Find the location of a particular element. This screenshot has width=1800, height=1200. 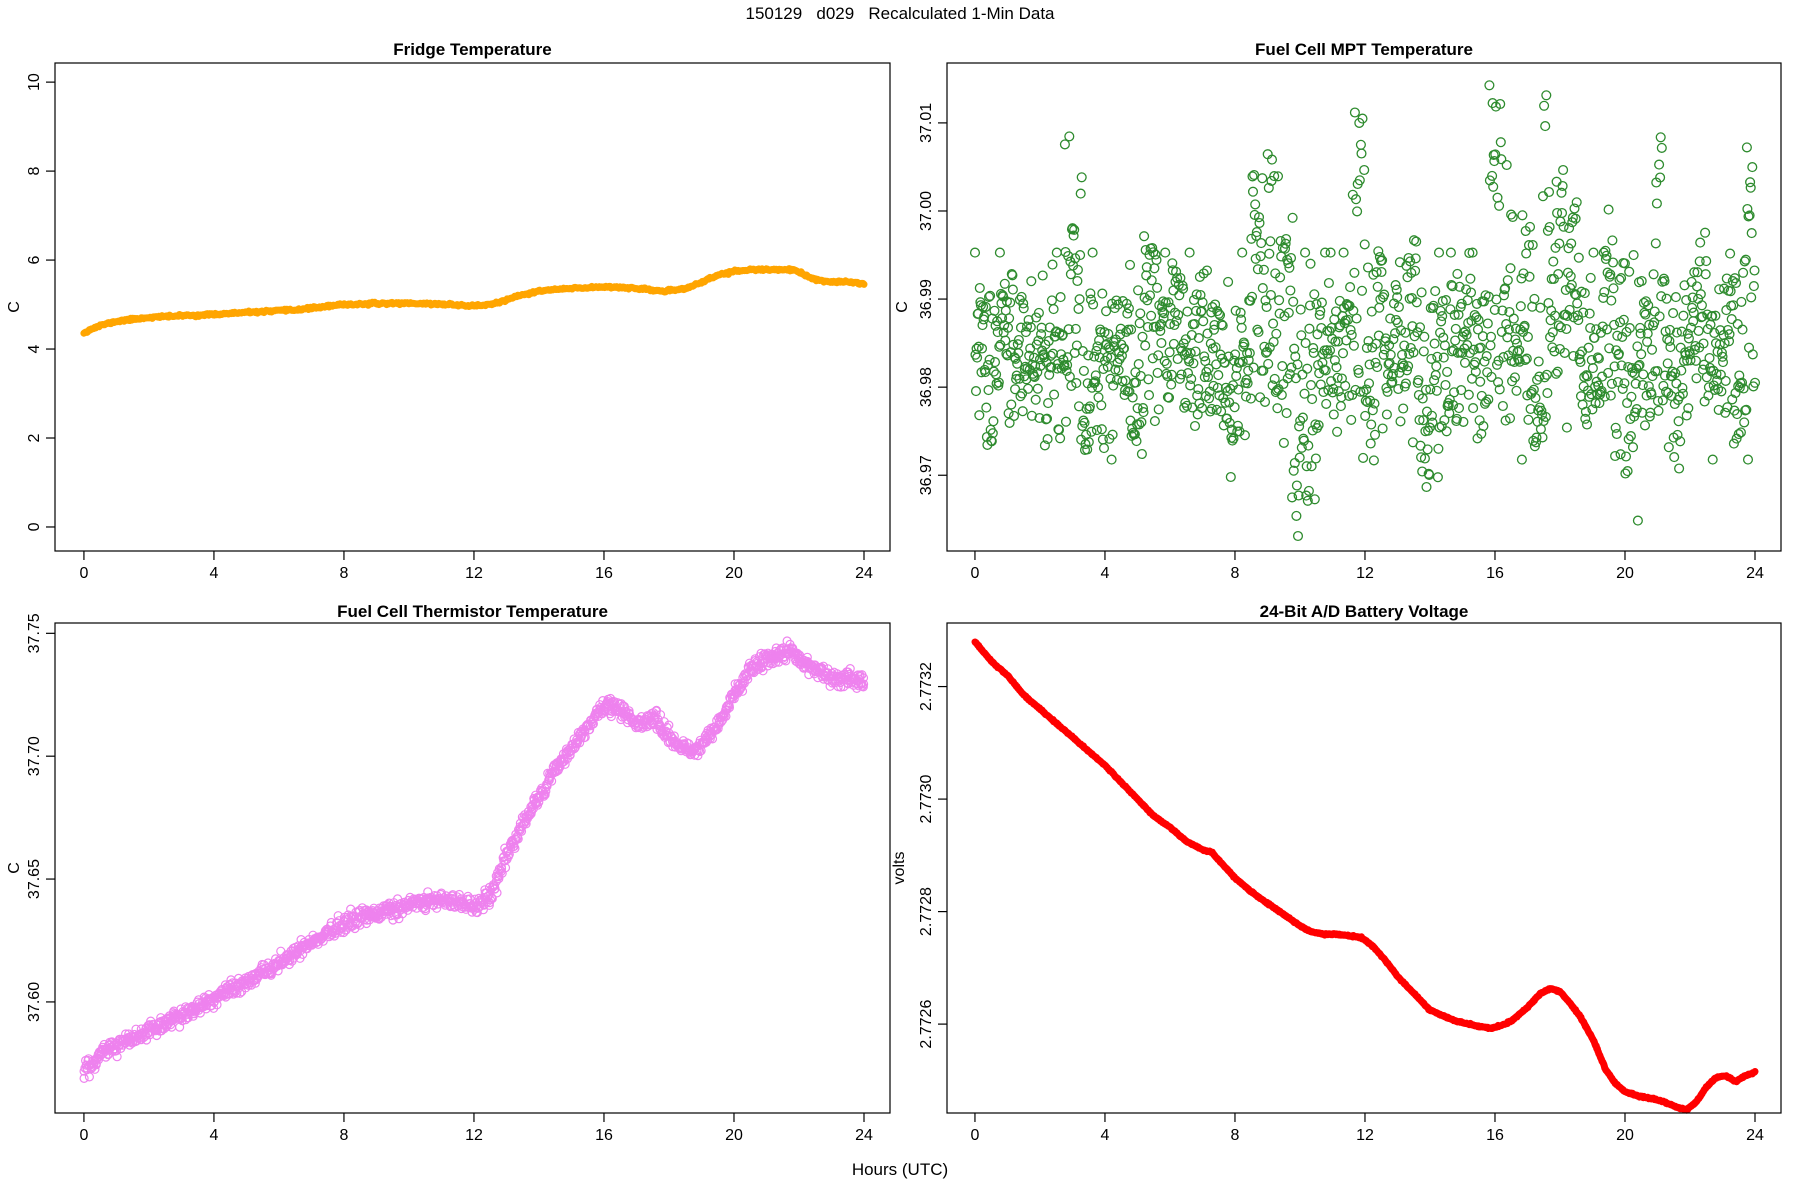

svg-text: 6 is located at coordinates (34, 260).